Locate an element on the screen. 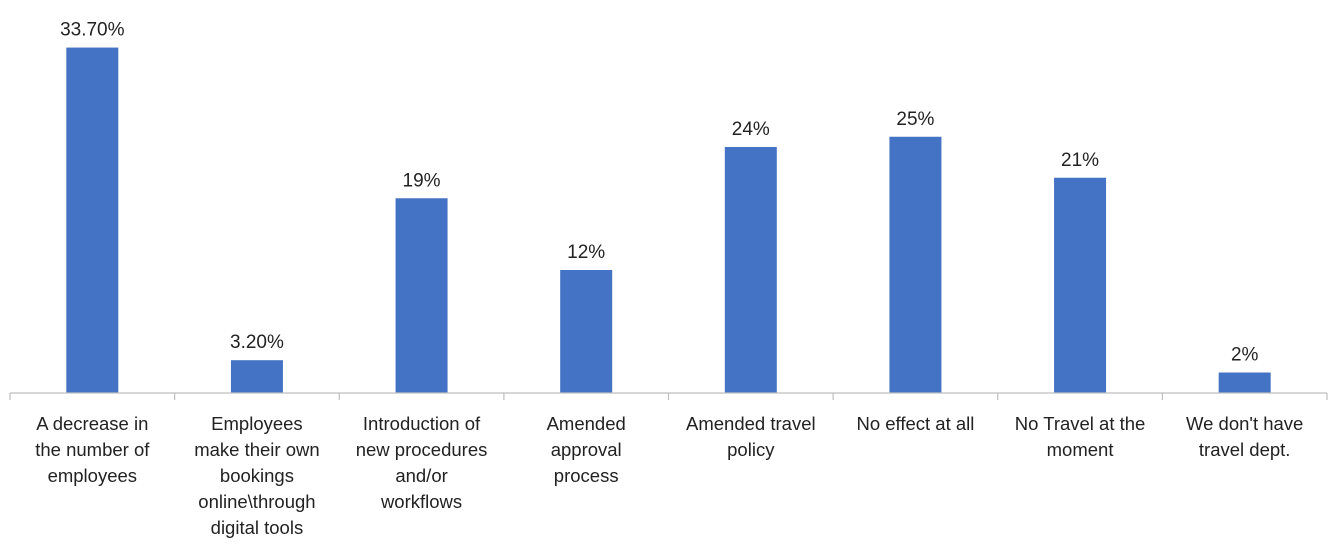  category-label-line: new procedures is located at coordinates (422, 449).